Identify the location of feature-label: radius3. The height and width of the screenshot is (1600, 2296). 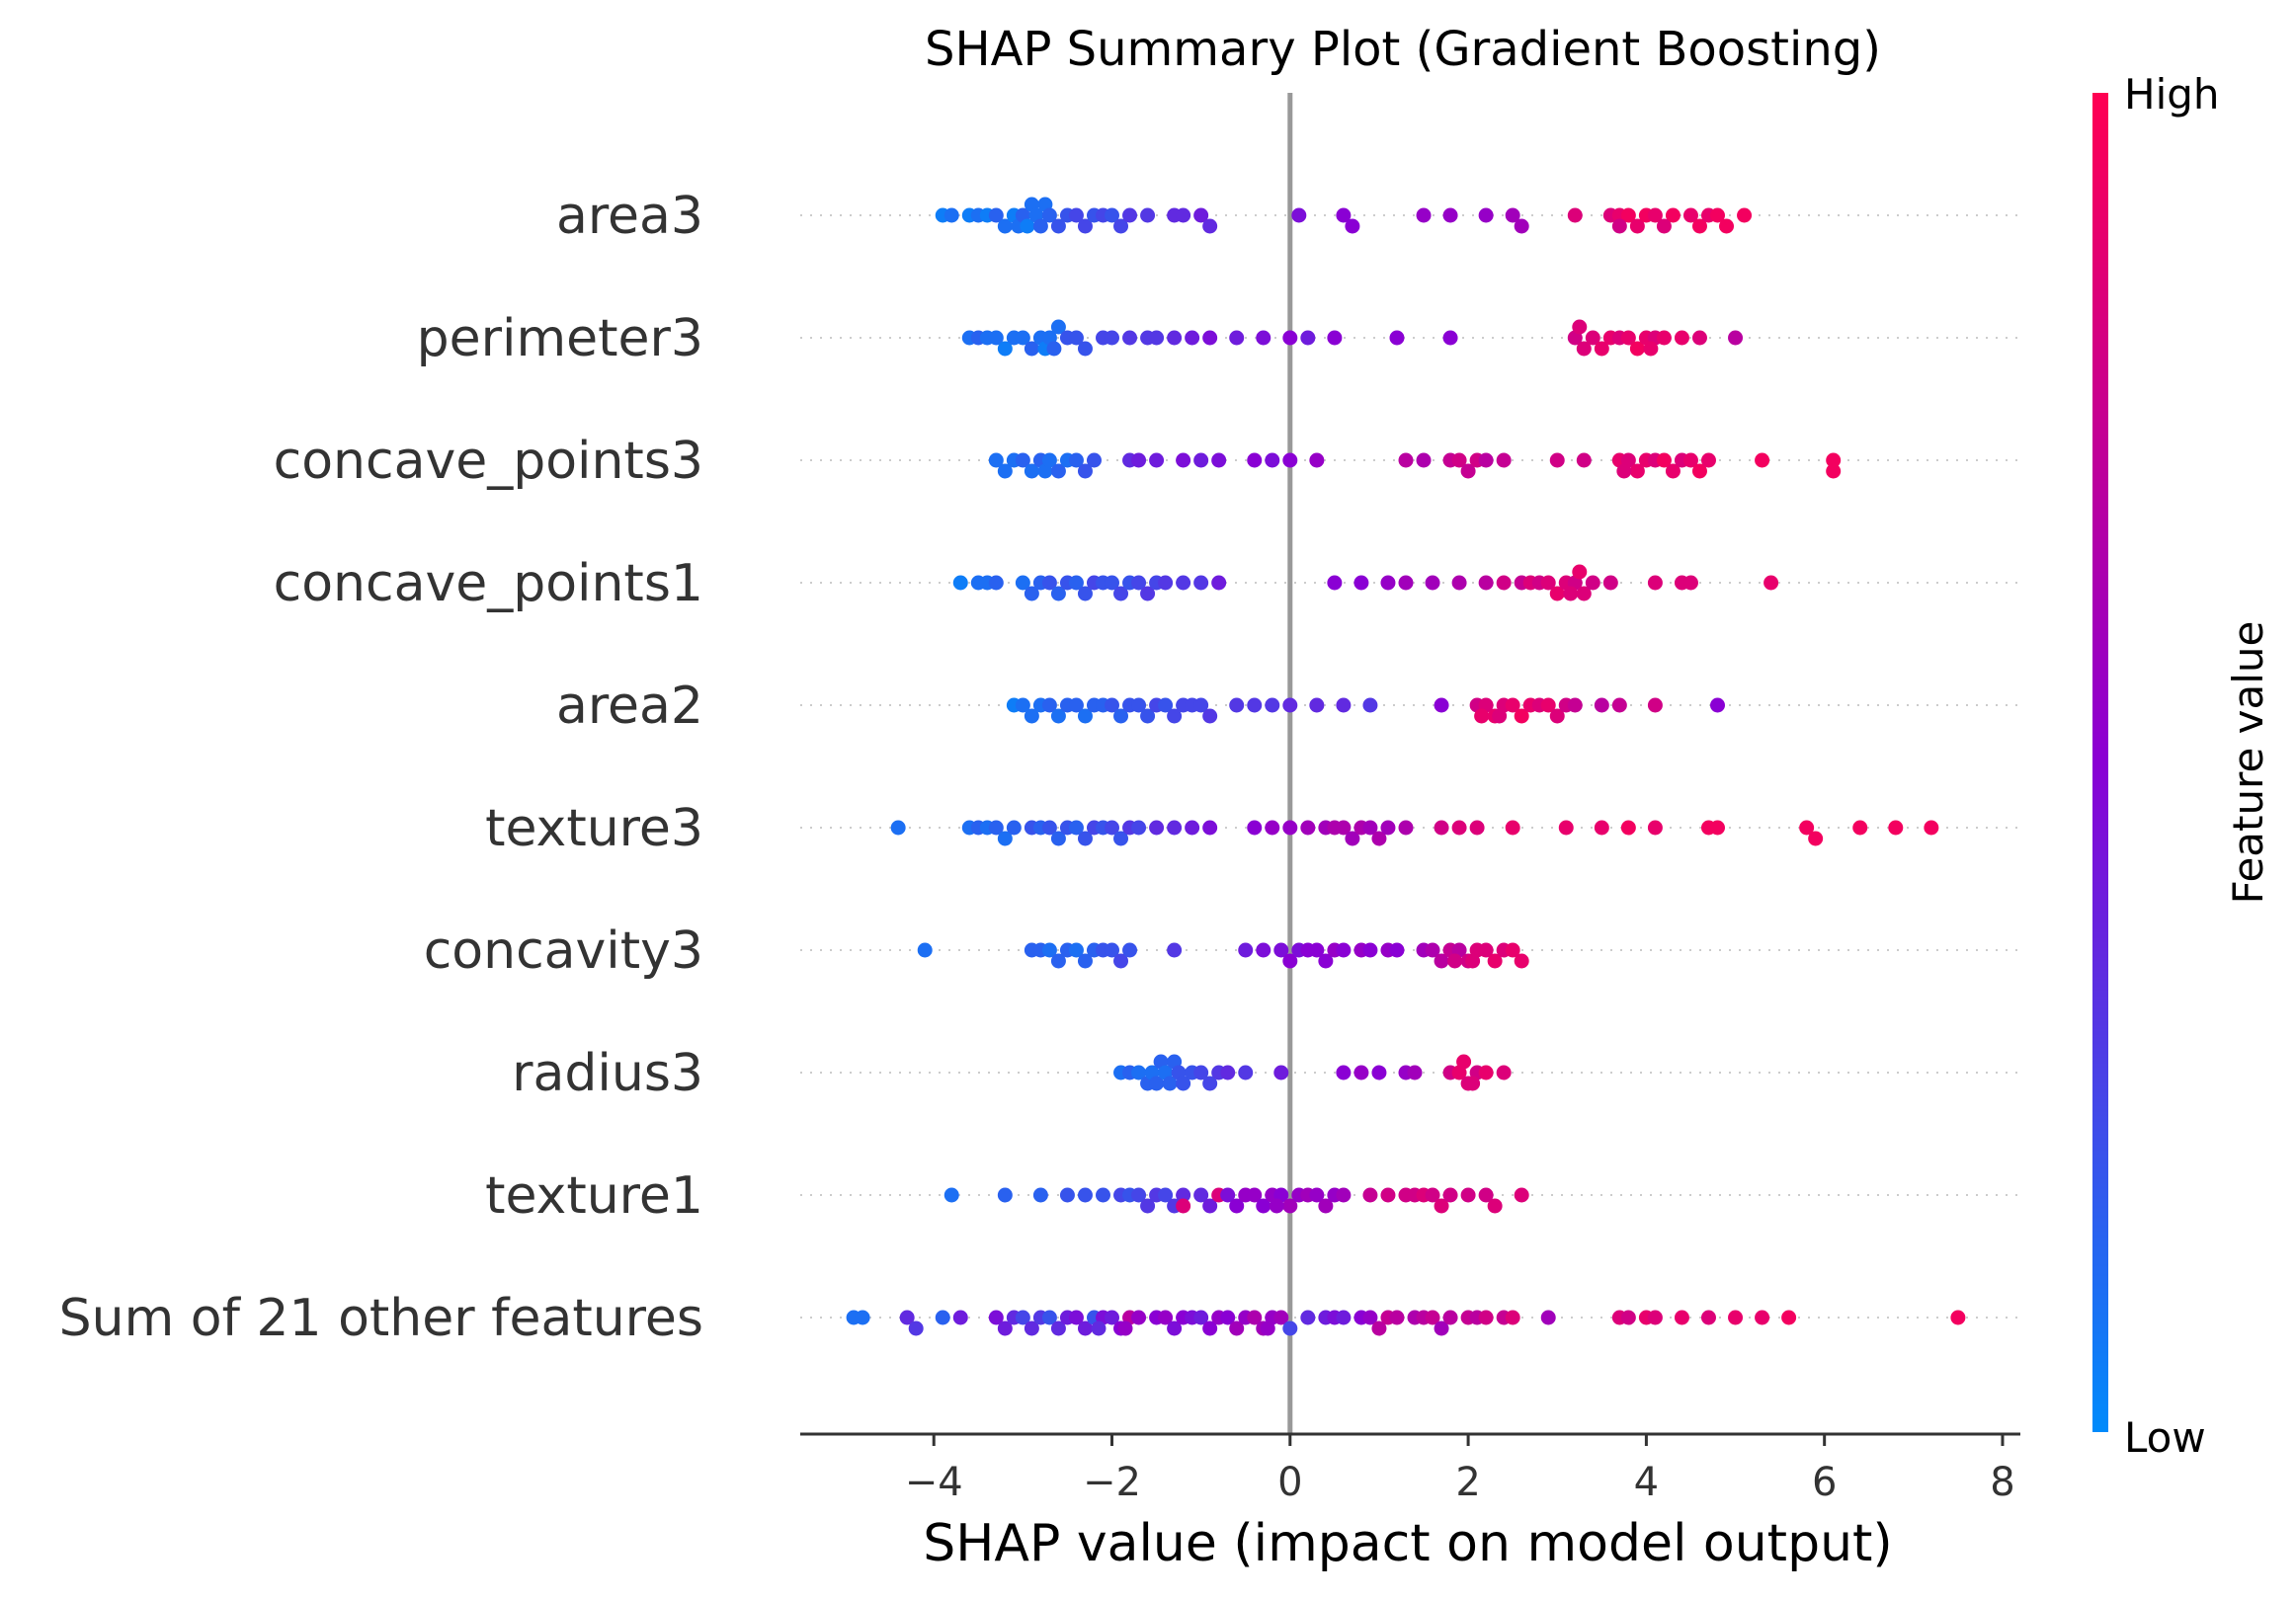
(607, 1073).